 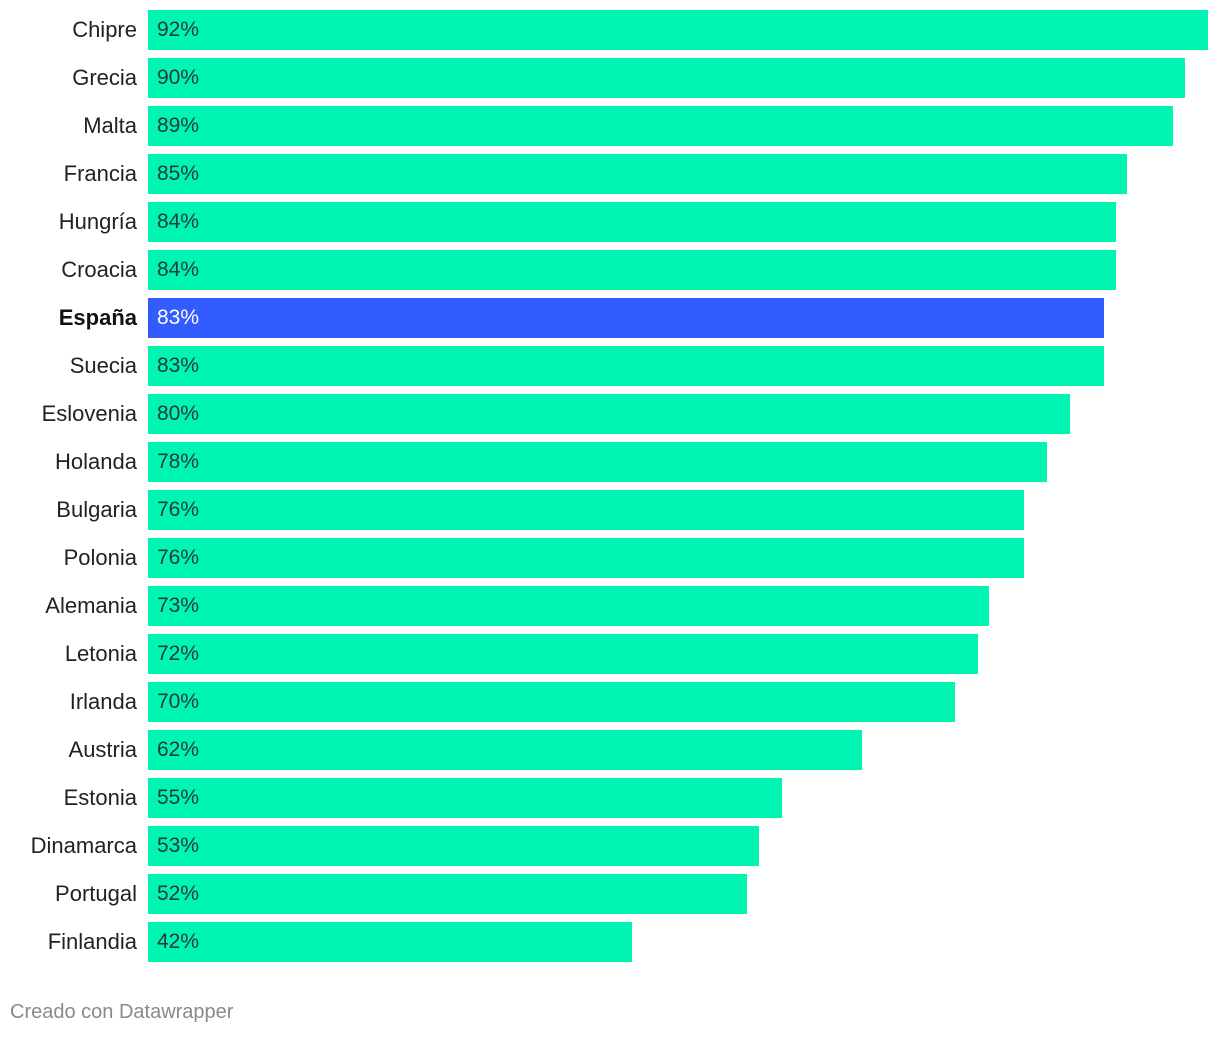 I want to click on bar-value-label: 55%, so click(x=178, y=797).